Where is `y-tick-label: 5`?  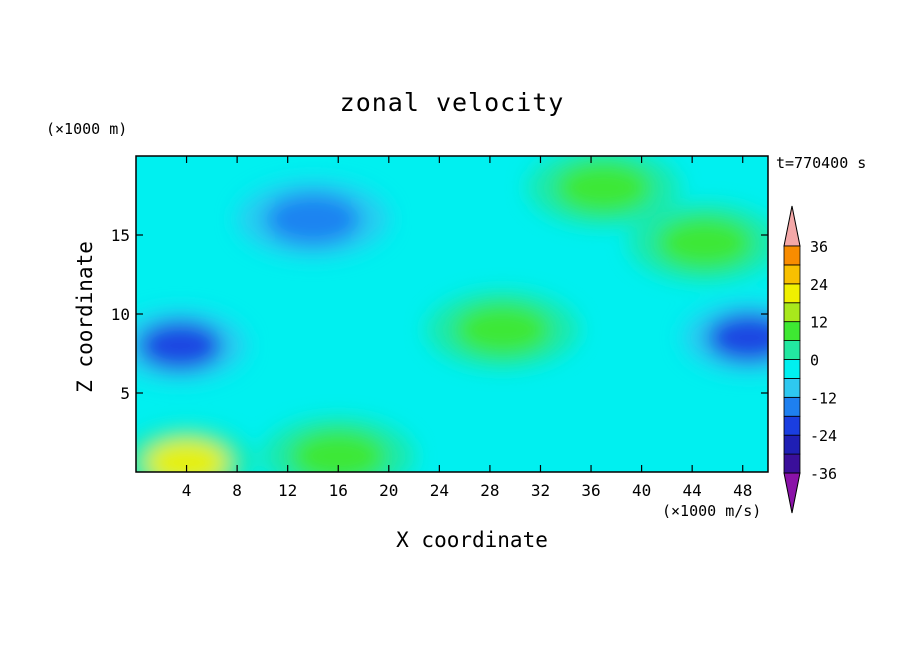 y-tick-label: 5 is located at coordinates (125, 393).